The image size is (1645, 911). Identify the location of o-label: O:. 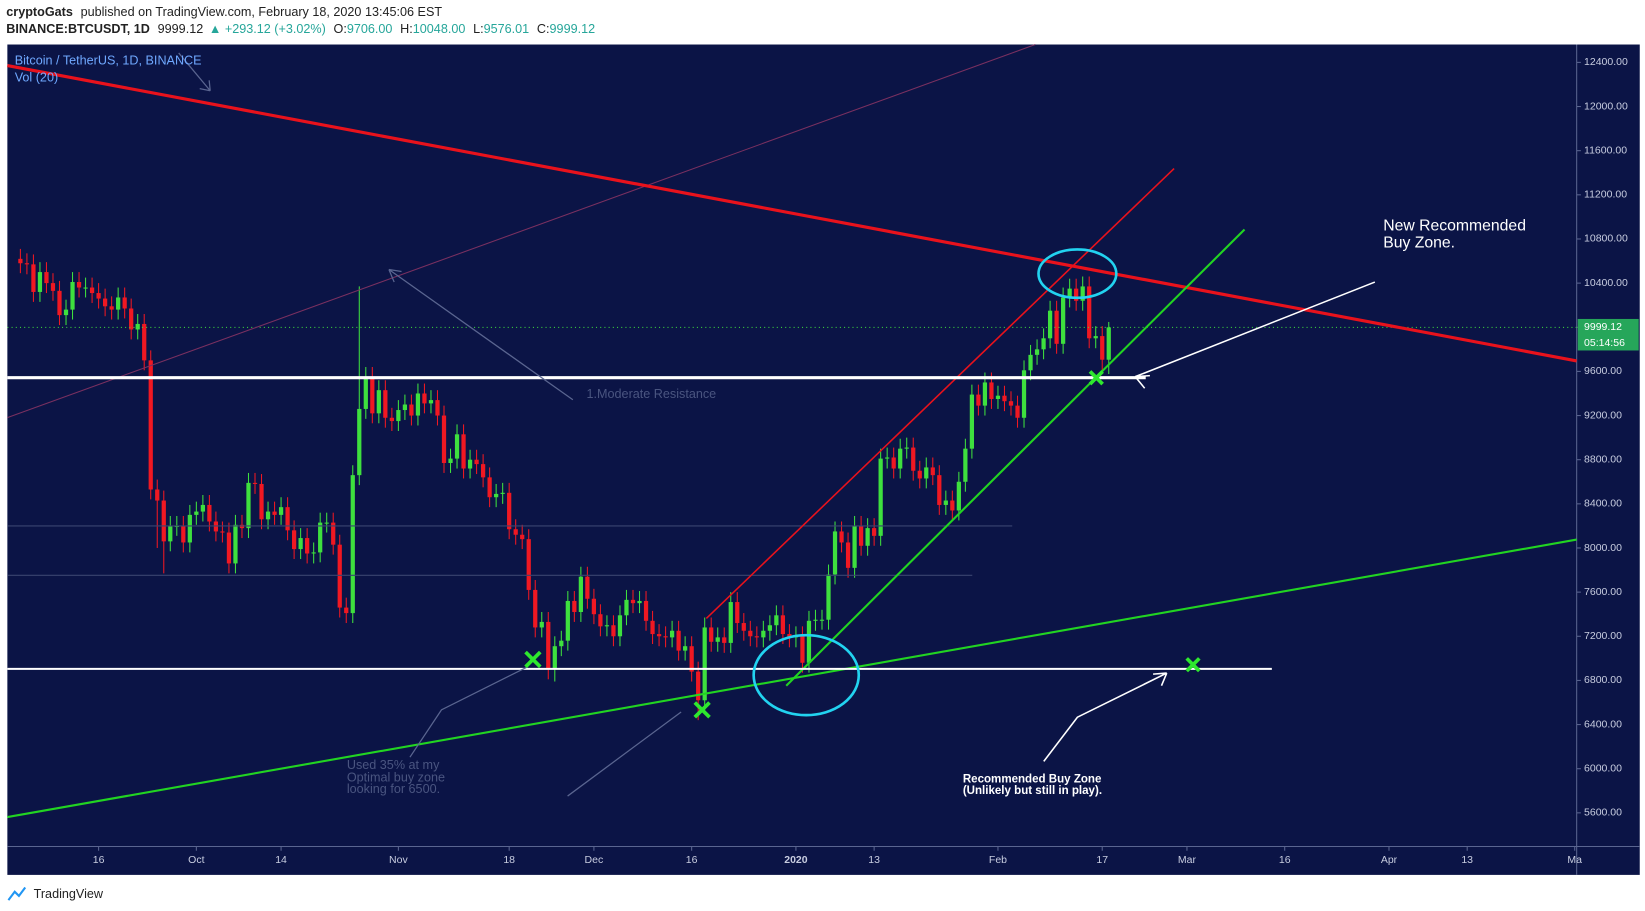
(340, 29).